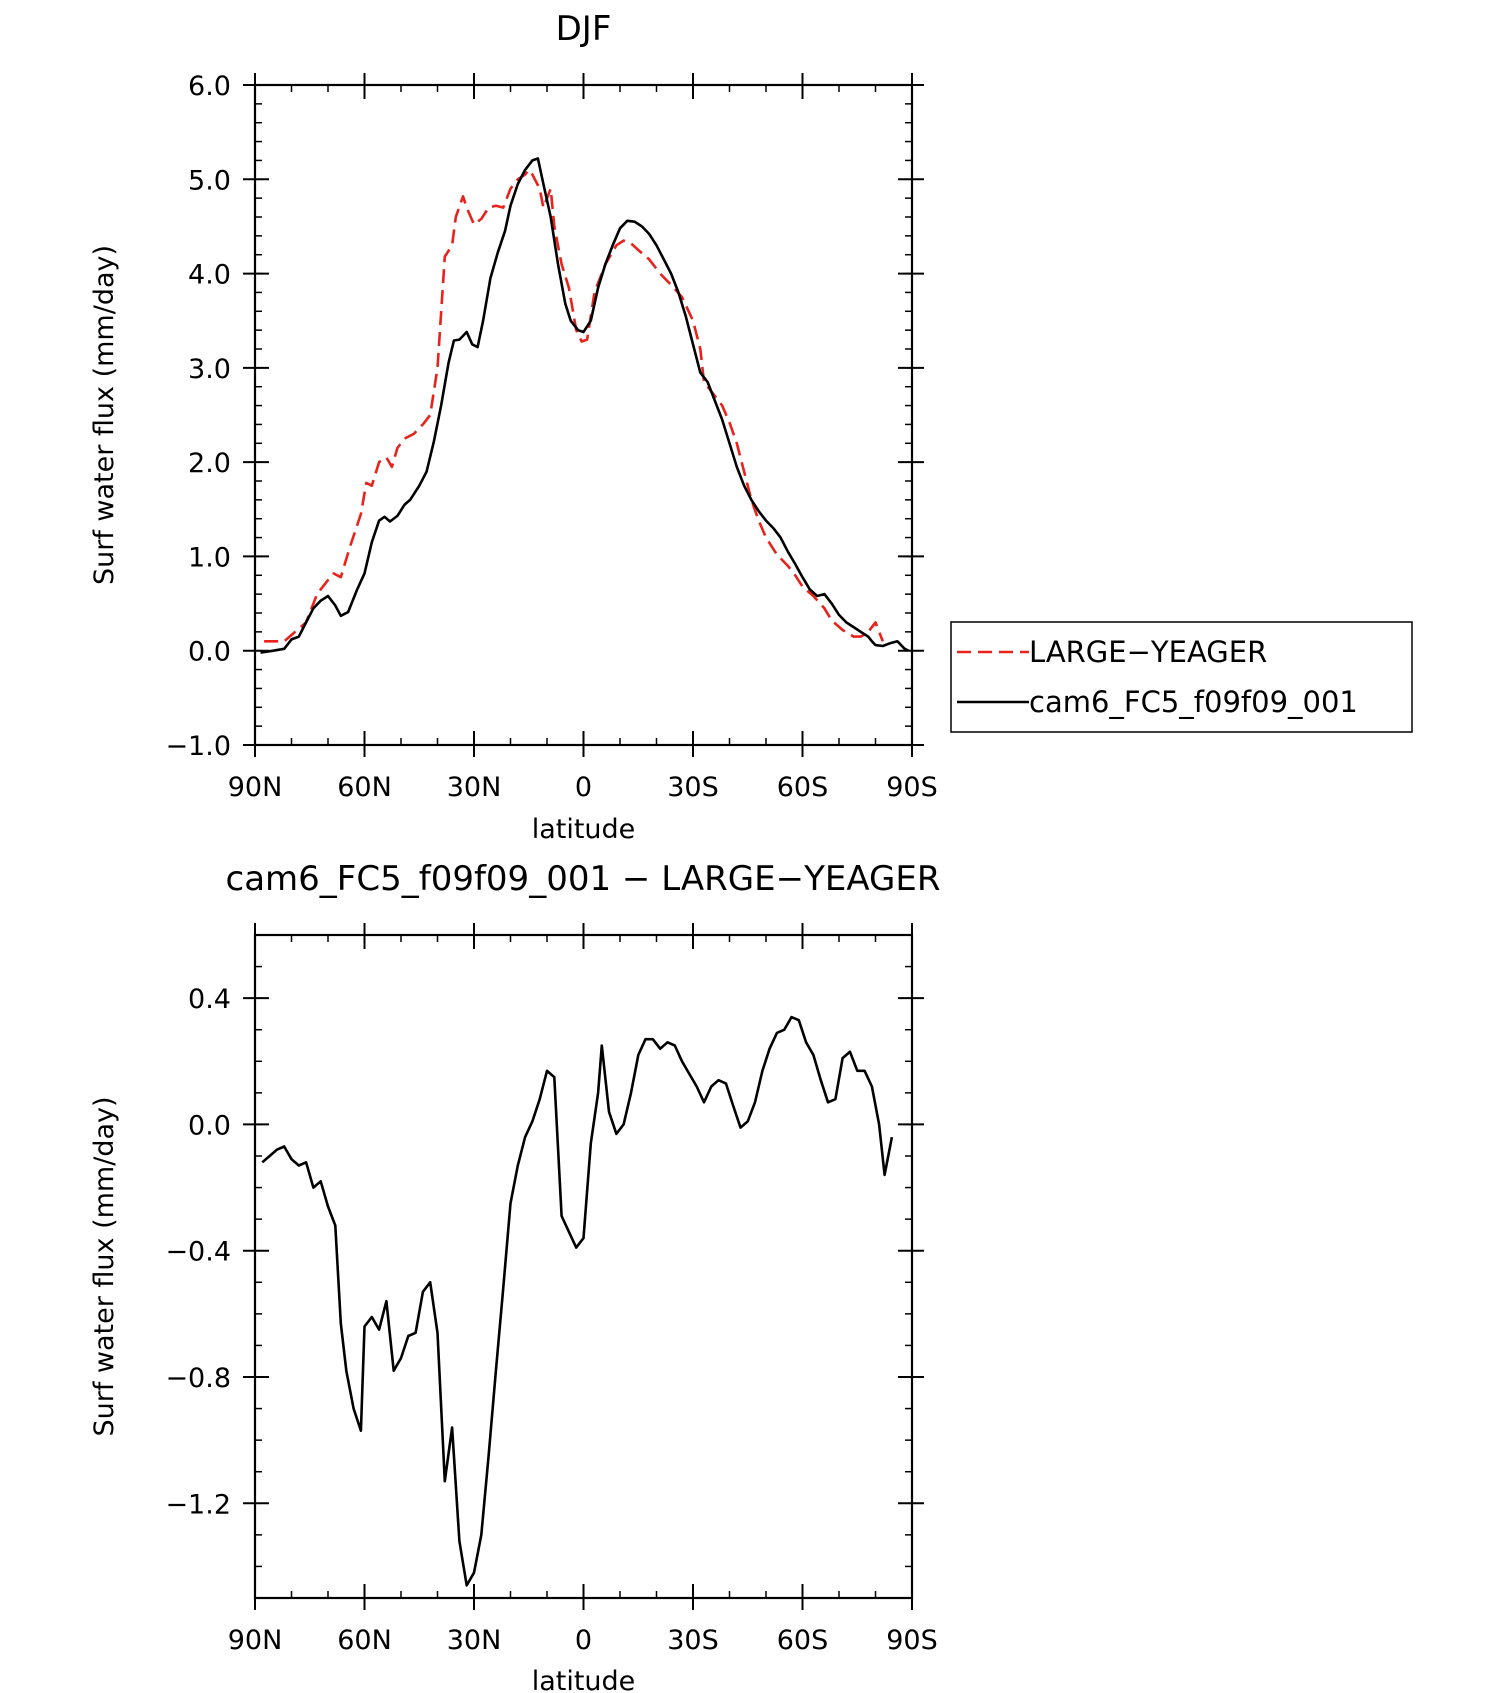 This screenshot has height=1693, width=1498. I want to click on legend: LARGE−YEAGER cam6_FC5_f09f09_001, so click(1181, 677).